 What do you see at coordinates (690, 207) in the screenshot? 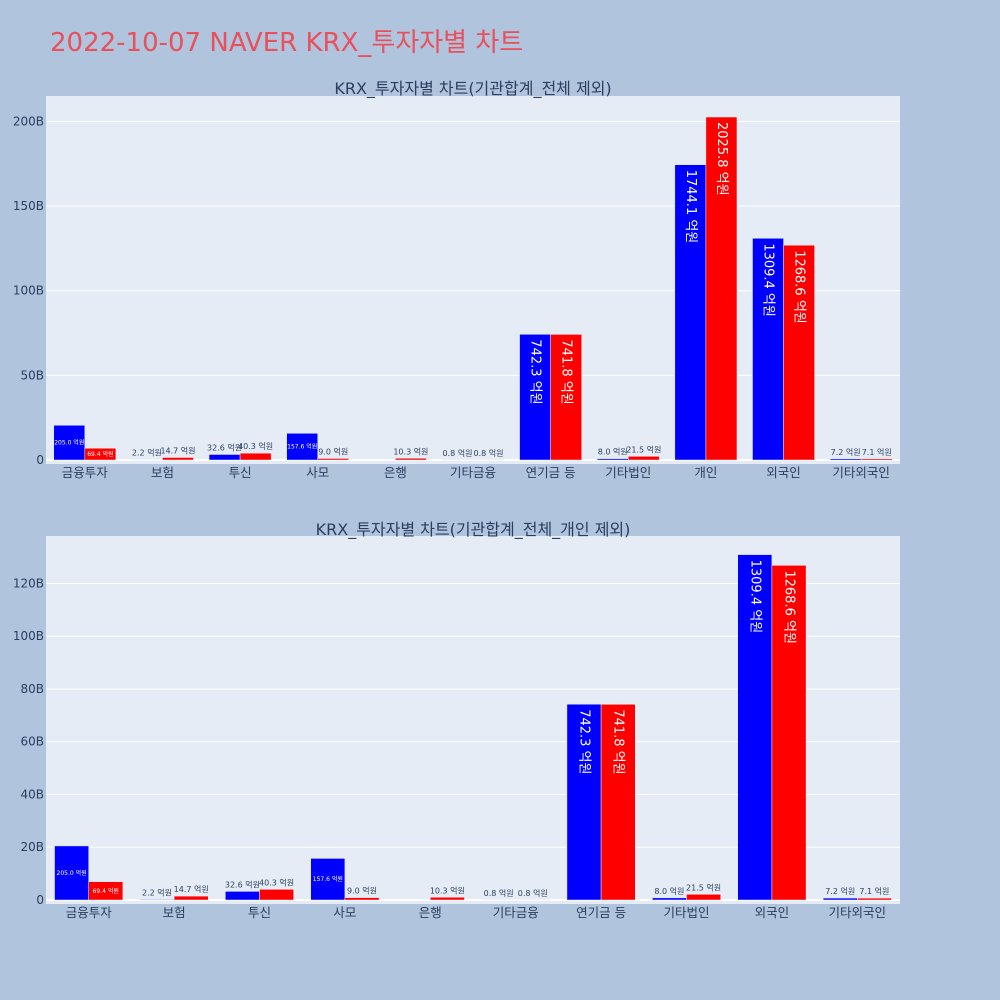
I see `bar-label: 1744.1 억원` at bounding box center [690, 207].